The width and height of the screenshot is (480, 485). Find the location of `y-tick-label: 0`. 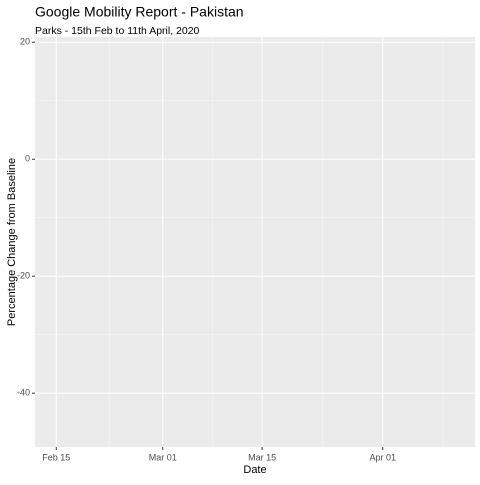

y-tick-label: 0 is located at coordinates (27, 159).